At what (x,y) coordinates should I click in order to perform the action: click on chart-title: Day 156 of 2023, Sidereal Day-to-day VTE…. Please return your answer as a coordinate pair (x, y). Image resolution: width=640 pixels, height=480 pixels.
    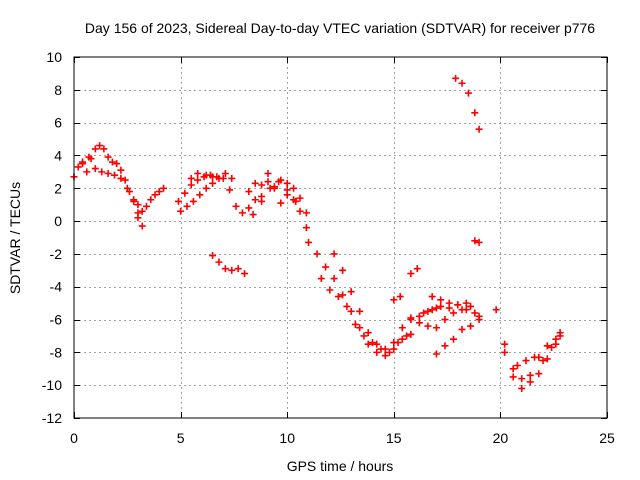
    Looking at the image, I should click on (340, 28).